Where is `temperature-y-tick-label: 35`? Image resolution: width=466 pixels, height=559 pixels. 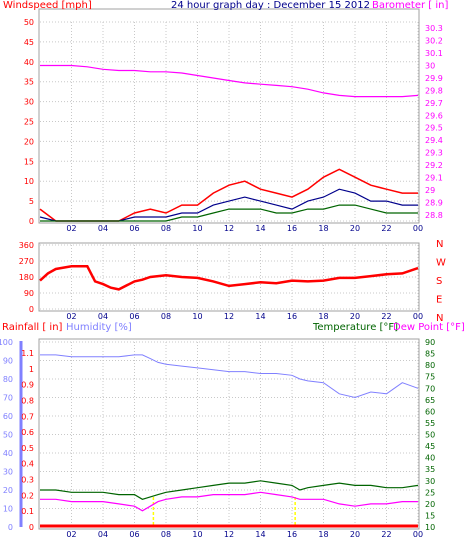 temperature-y-tick-label: 35 is located at coordinates (430, 469).